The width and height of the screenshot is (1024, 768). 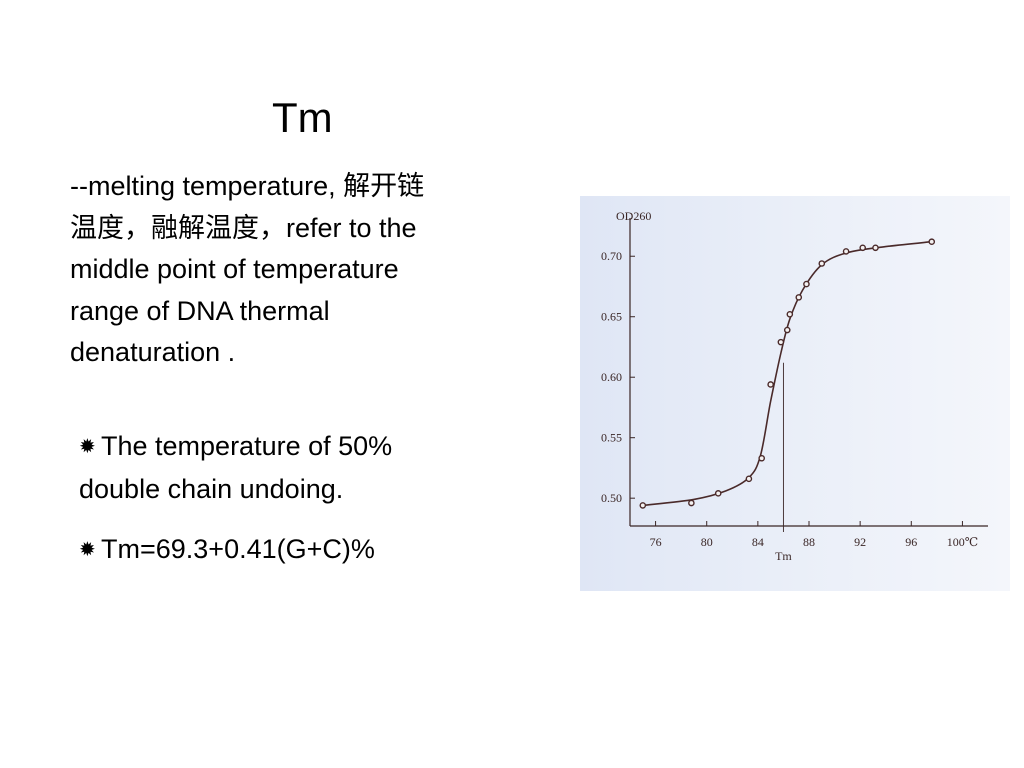 I want to click on y-tick-label: 0.55, so click(x=611, y=438).